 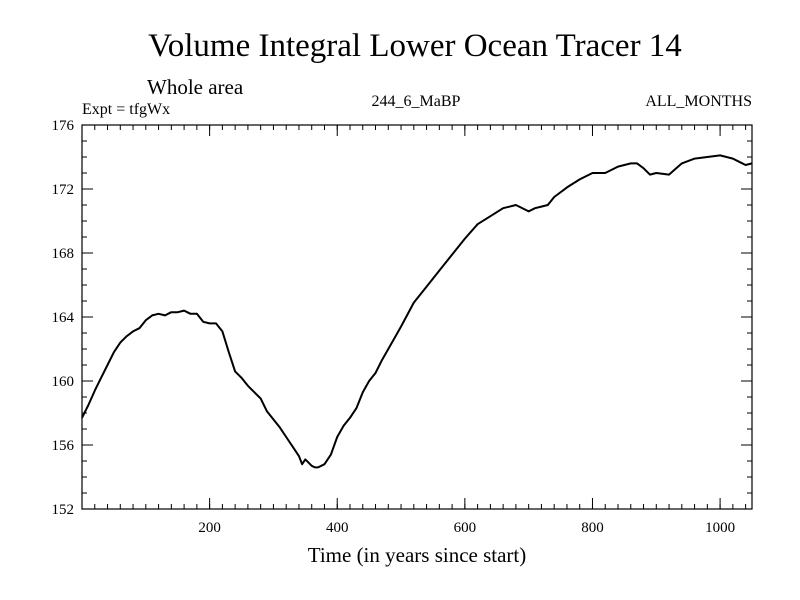 I want to click on x-tick-label: 1000, so click(x=720, y=528).